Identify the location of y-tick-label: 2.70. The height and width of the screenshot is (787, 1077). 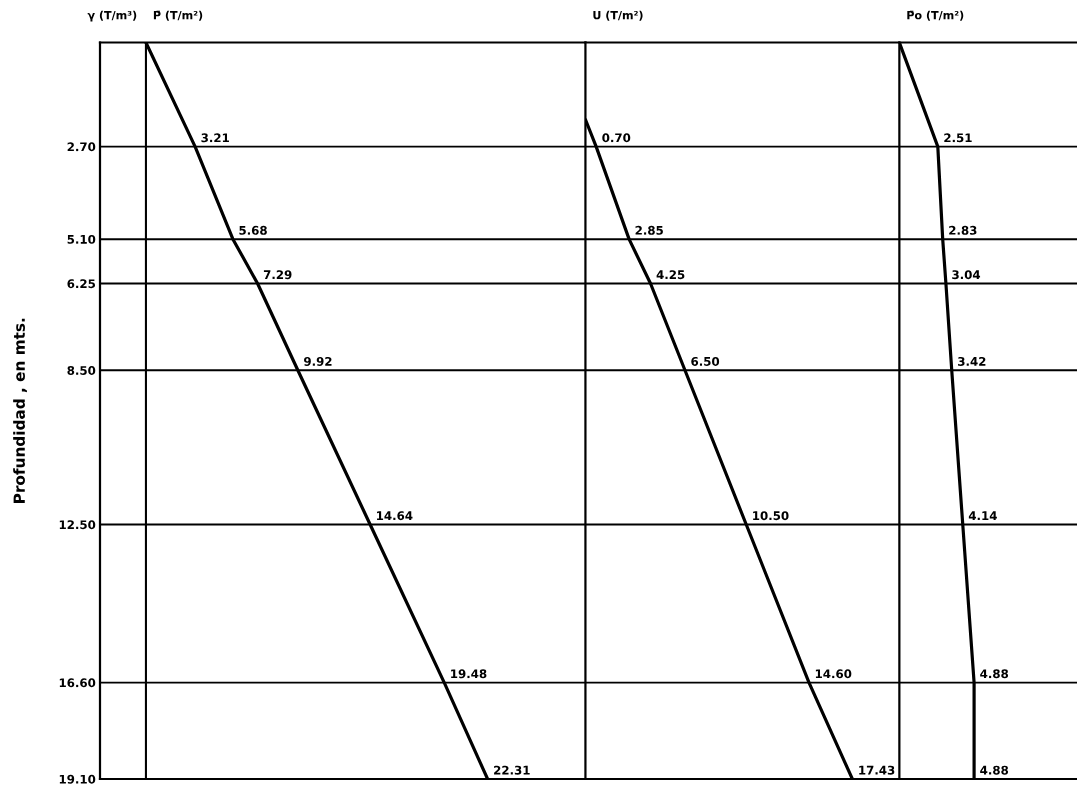
(81, 147).